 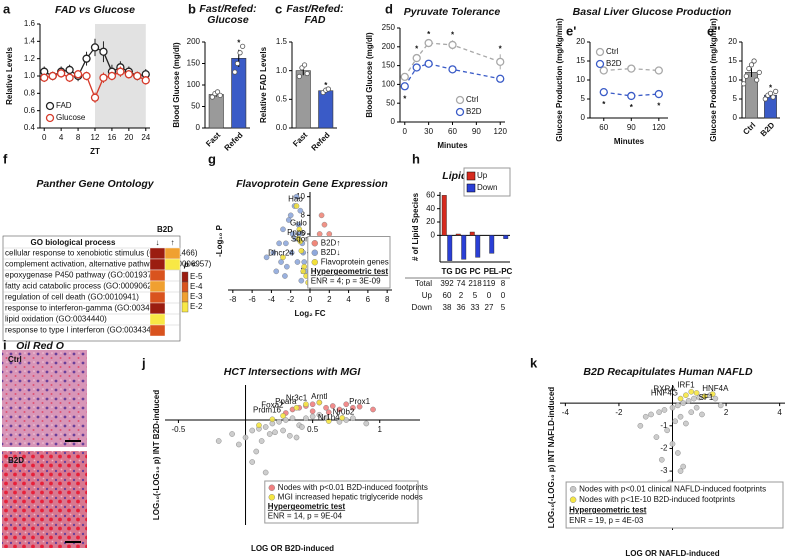 I want to click on point-label: Arntl, so click(x=319, y=396).